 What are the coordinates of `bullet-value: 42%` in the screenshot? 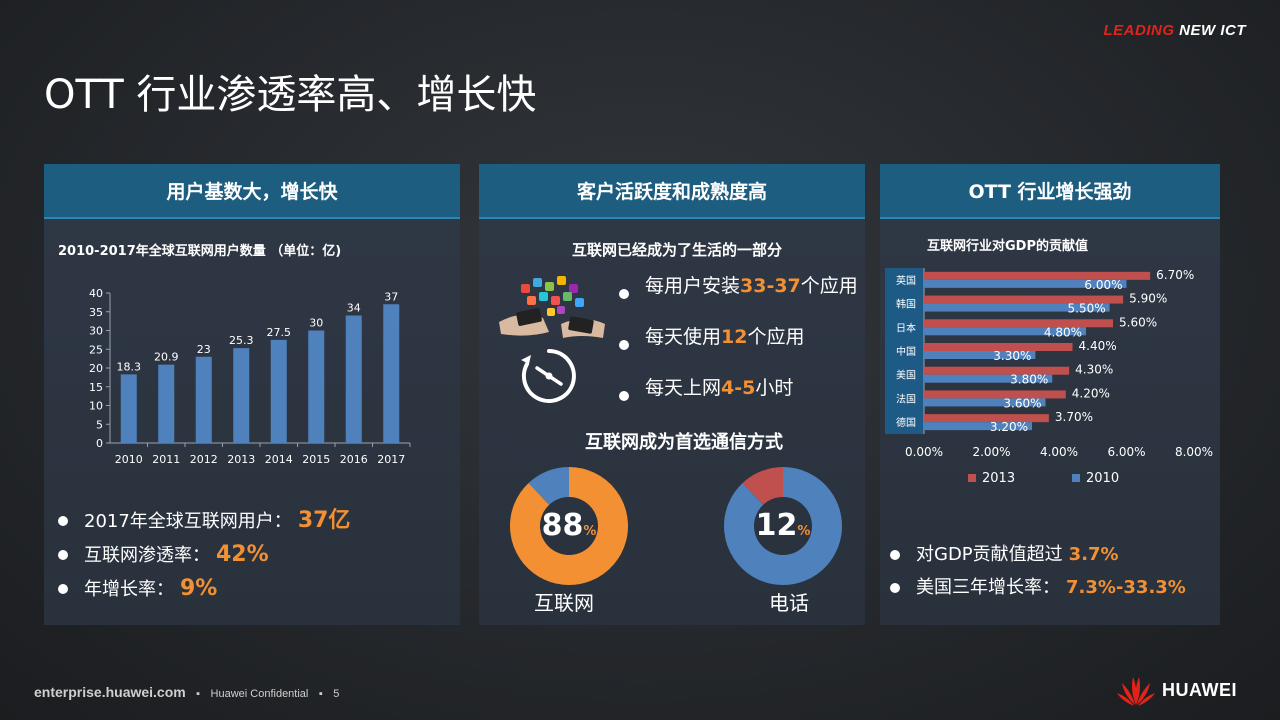 It's located at (242, 554).